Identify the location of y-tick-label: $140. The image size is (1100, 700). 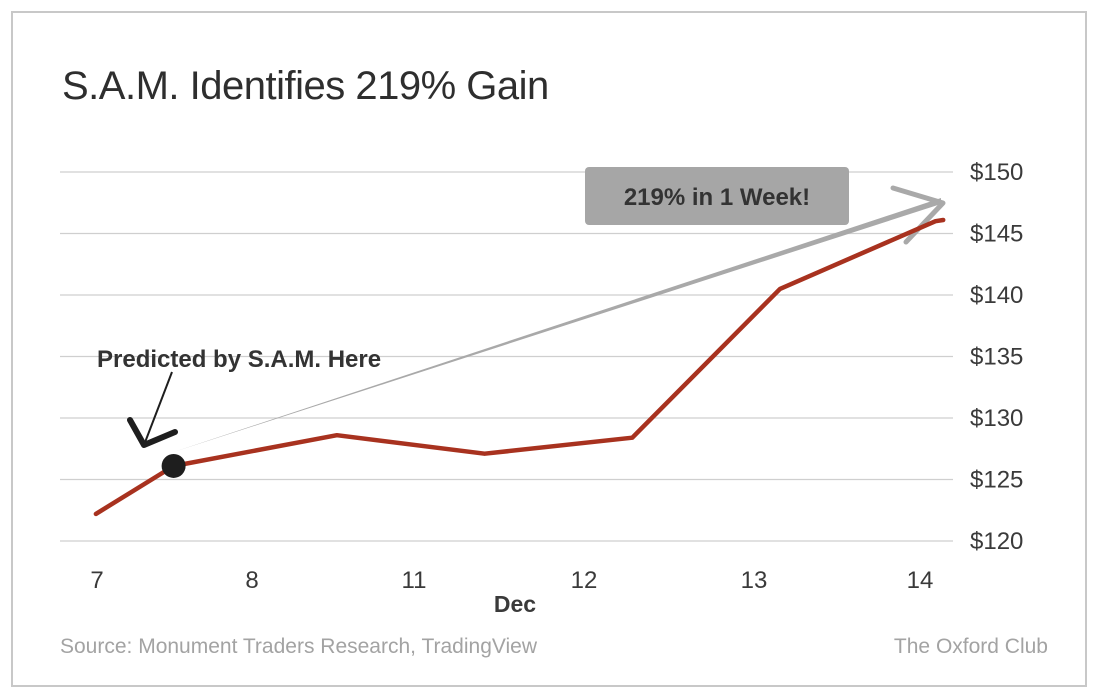
(996, 295).